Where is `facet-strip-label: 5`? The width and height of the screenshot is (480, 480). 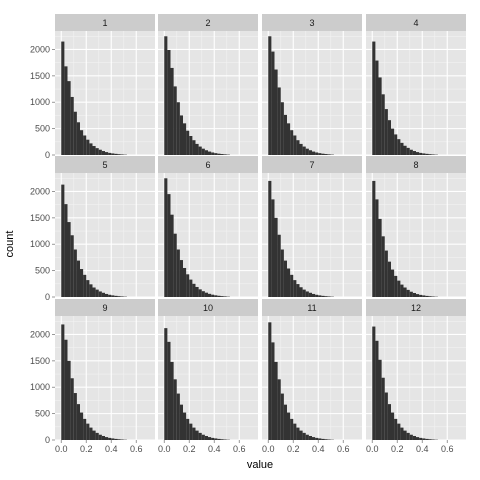
facet-strip-label: 5 is located at coordinates (104, 165).